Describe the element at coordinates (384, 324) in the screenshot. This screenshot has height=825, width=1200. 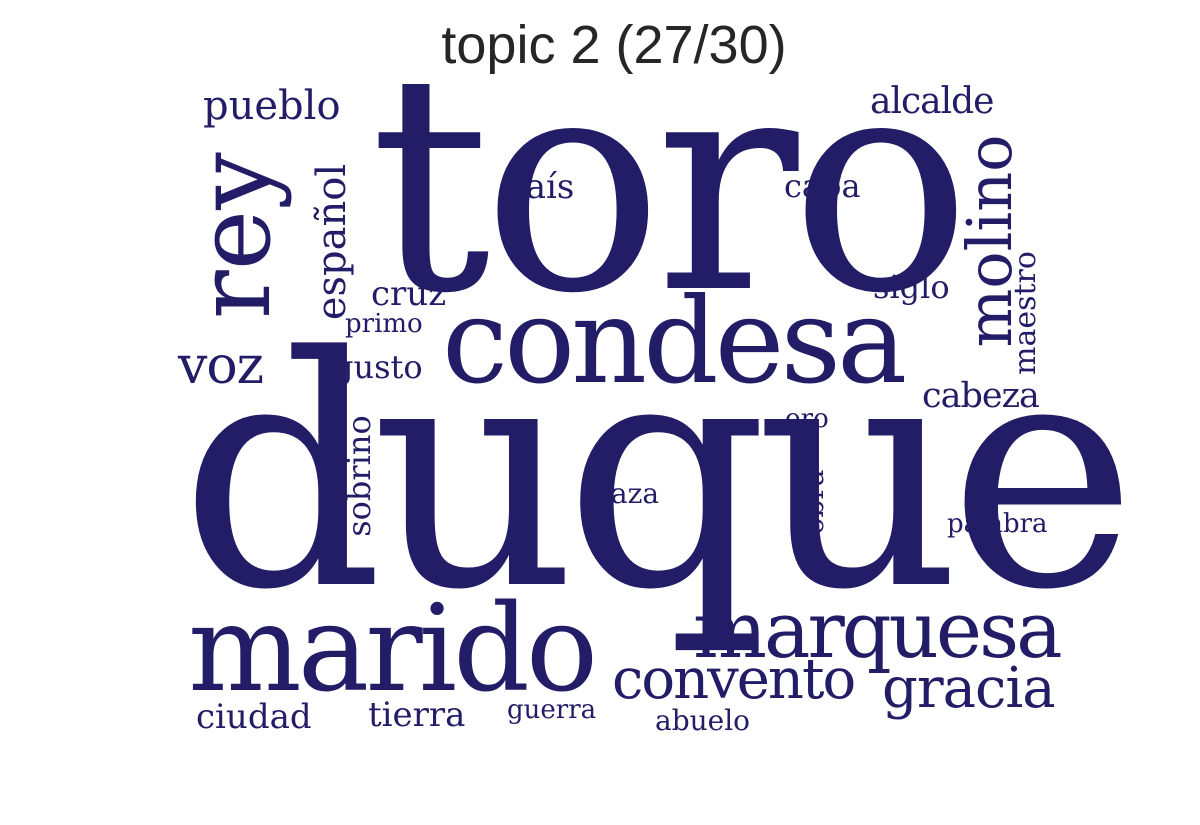
I see `word-primo: primo` at that location.